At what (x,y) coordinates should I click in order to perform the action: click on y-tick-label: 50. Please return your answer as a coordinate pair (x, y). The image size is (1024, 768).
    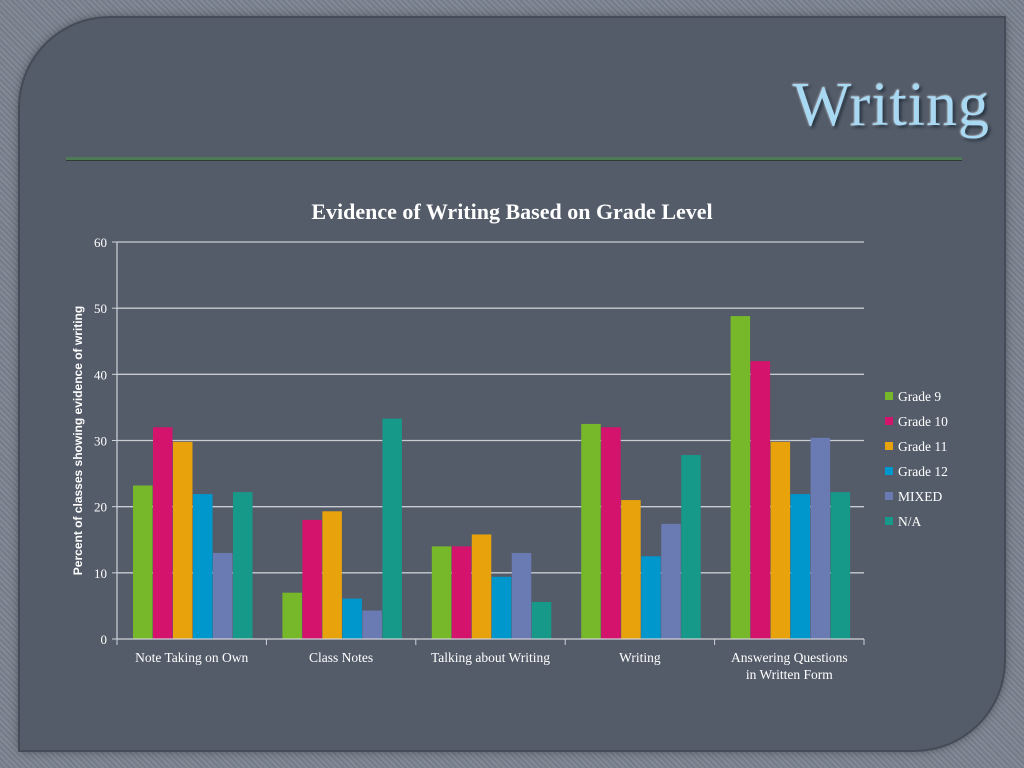
    Looking at the image, I should click on (100, 308).